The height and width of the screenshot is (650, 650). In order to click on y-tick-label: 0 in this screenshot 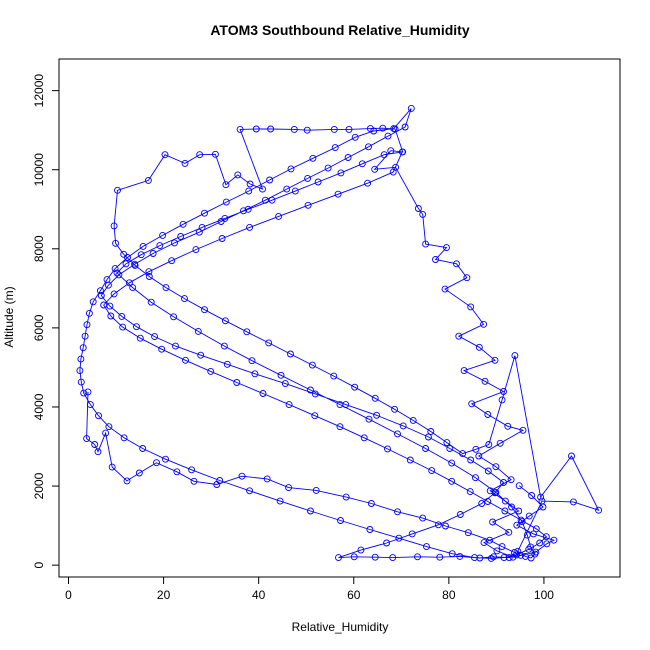, I will do `click(39, 564)`.